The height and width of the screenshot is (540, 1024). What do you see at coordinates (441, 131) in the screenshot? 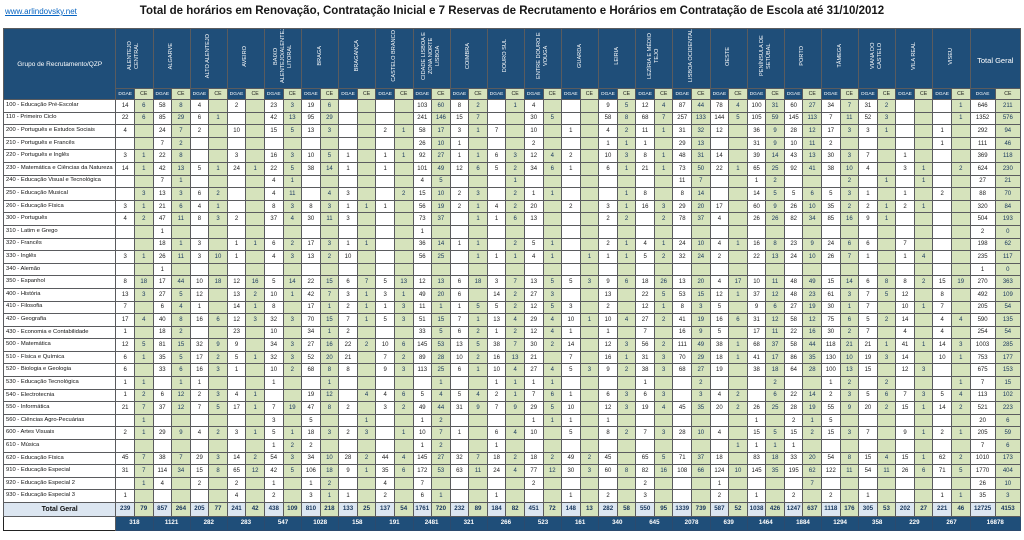
I see `cell: 17` at bounding box center [441, 131].